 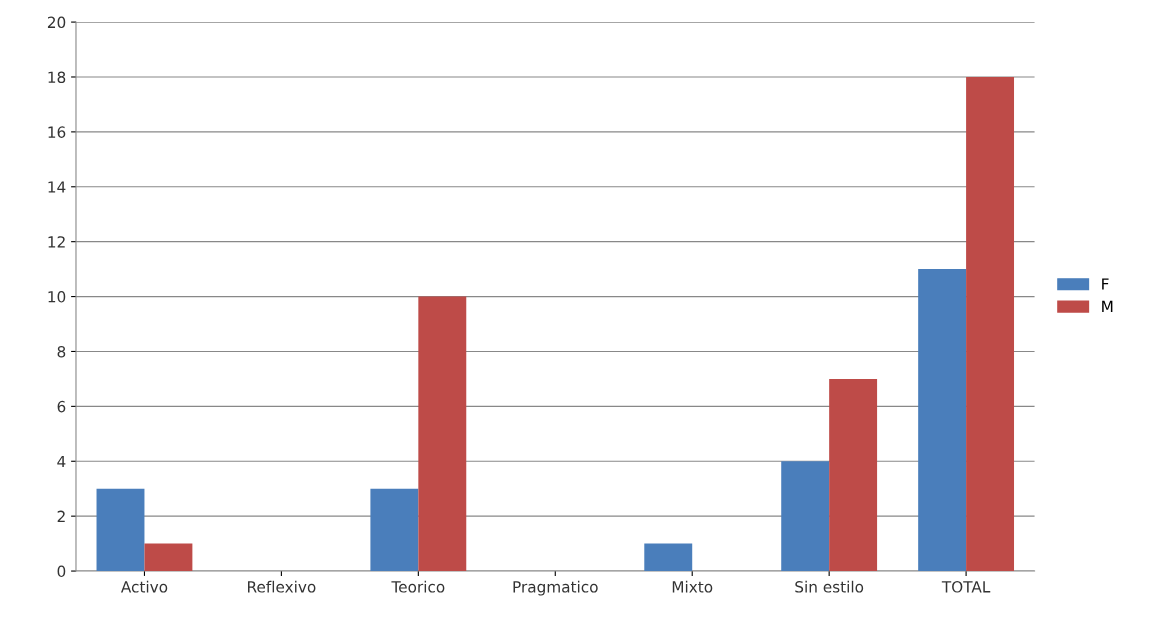 I want to click on y-tick-label: 6, so click(x=61, y=406).